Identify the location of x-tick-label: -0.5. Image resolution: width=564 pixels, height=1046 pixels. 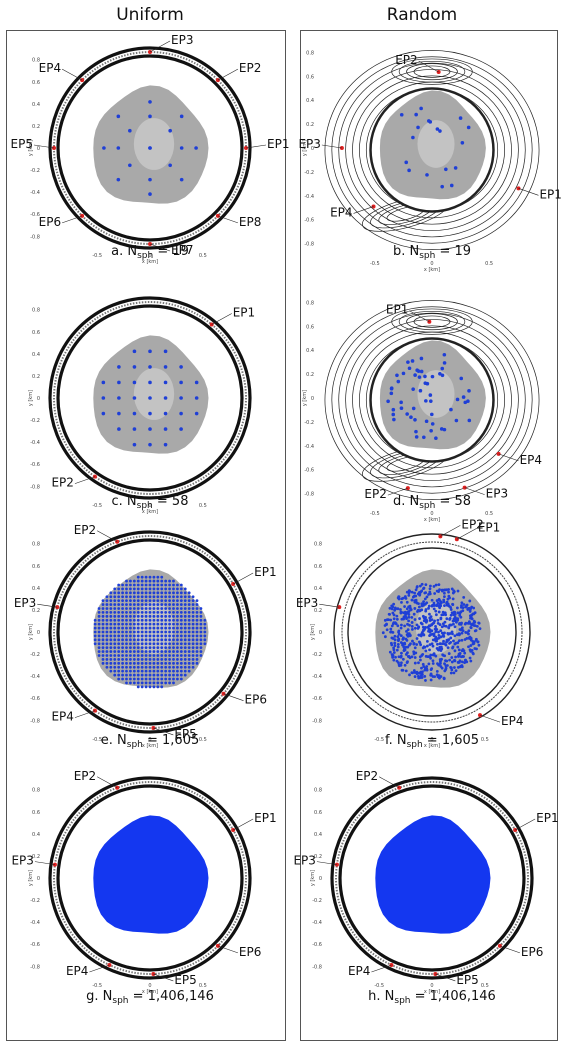
(379, 986).